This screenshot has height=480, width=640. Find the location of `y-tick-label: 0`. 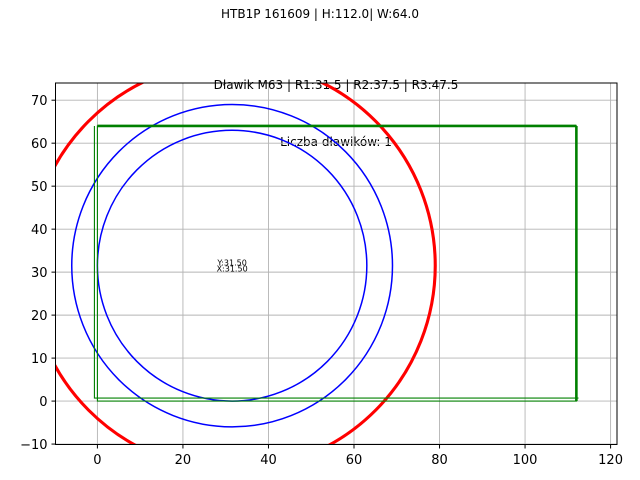

y-tick-label: 0 is located at coordinates (43, 402).